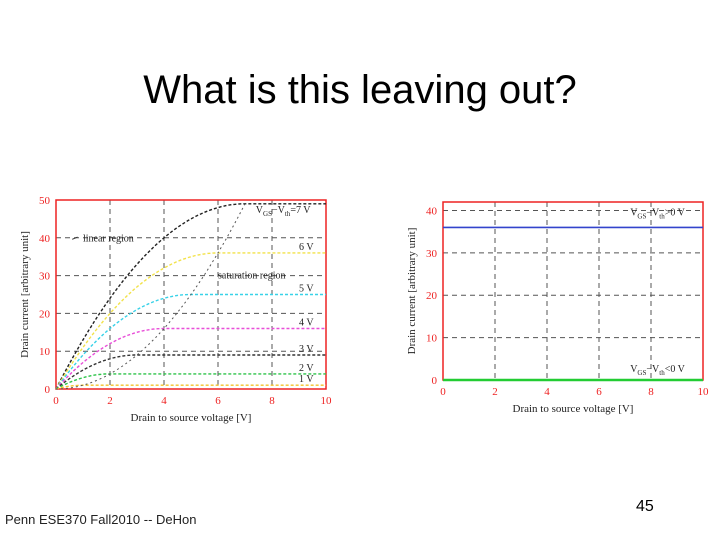 This screenshot has width=720, height=540. What do you see at coordinates (306, 349) in the screenshot?
I see `left-series-label-3V: 3 V` at bounding box center [306, 349].